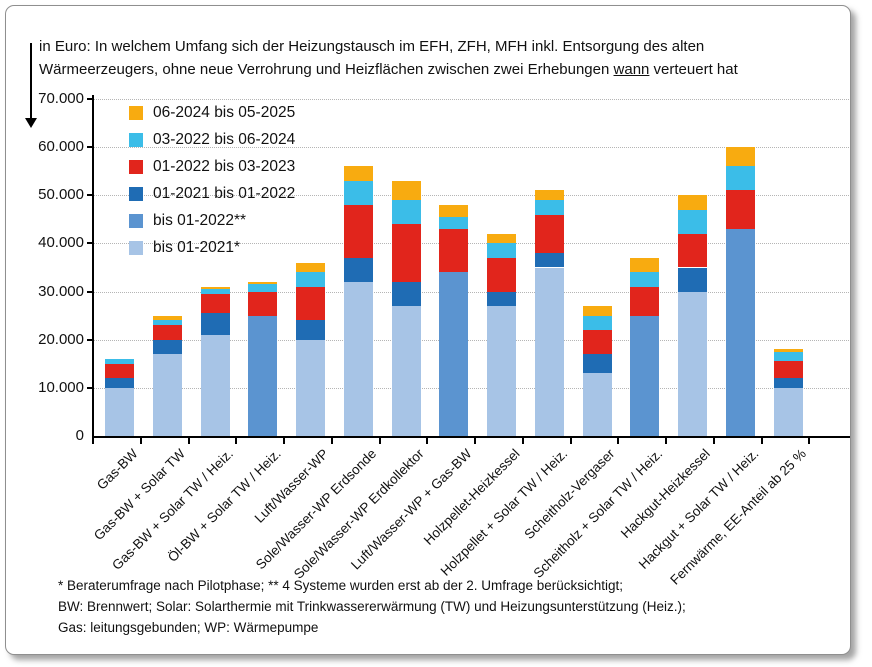 This screenshot has height=667, width=872. I want to click on legend-item: bis 01-2021*, so click(212, 247).